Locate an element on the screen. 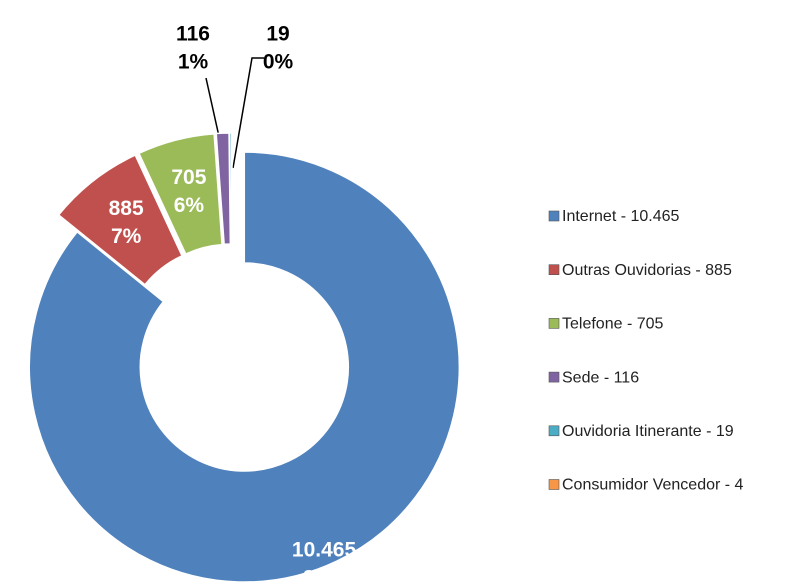 The image size is (811, 587). legend-label: Internet - 10.465 is located at coordinates (621, 216).